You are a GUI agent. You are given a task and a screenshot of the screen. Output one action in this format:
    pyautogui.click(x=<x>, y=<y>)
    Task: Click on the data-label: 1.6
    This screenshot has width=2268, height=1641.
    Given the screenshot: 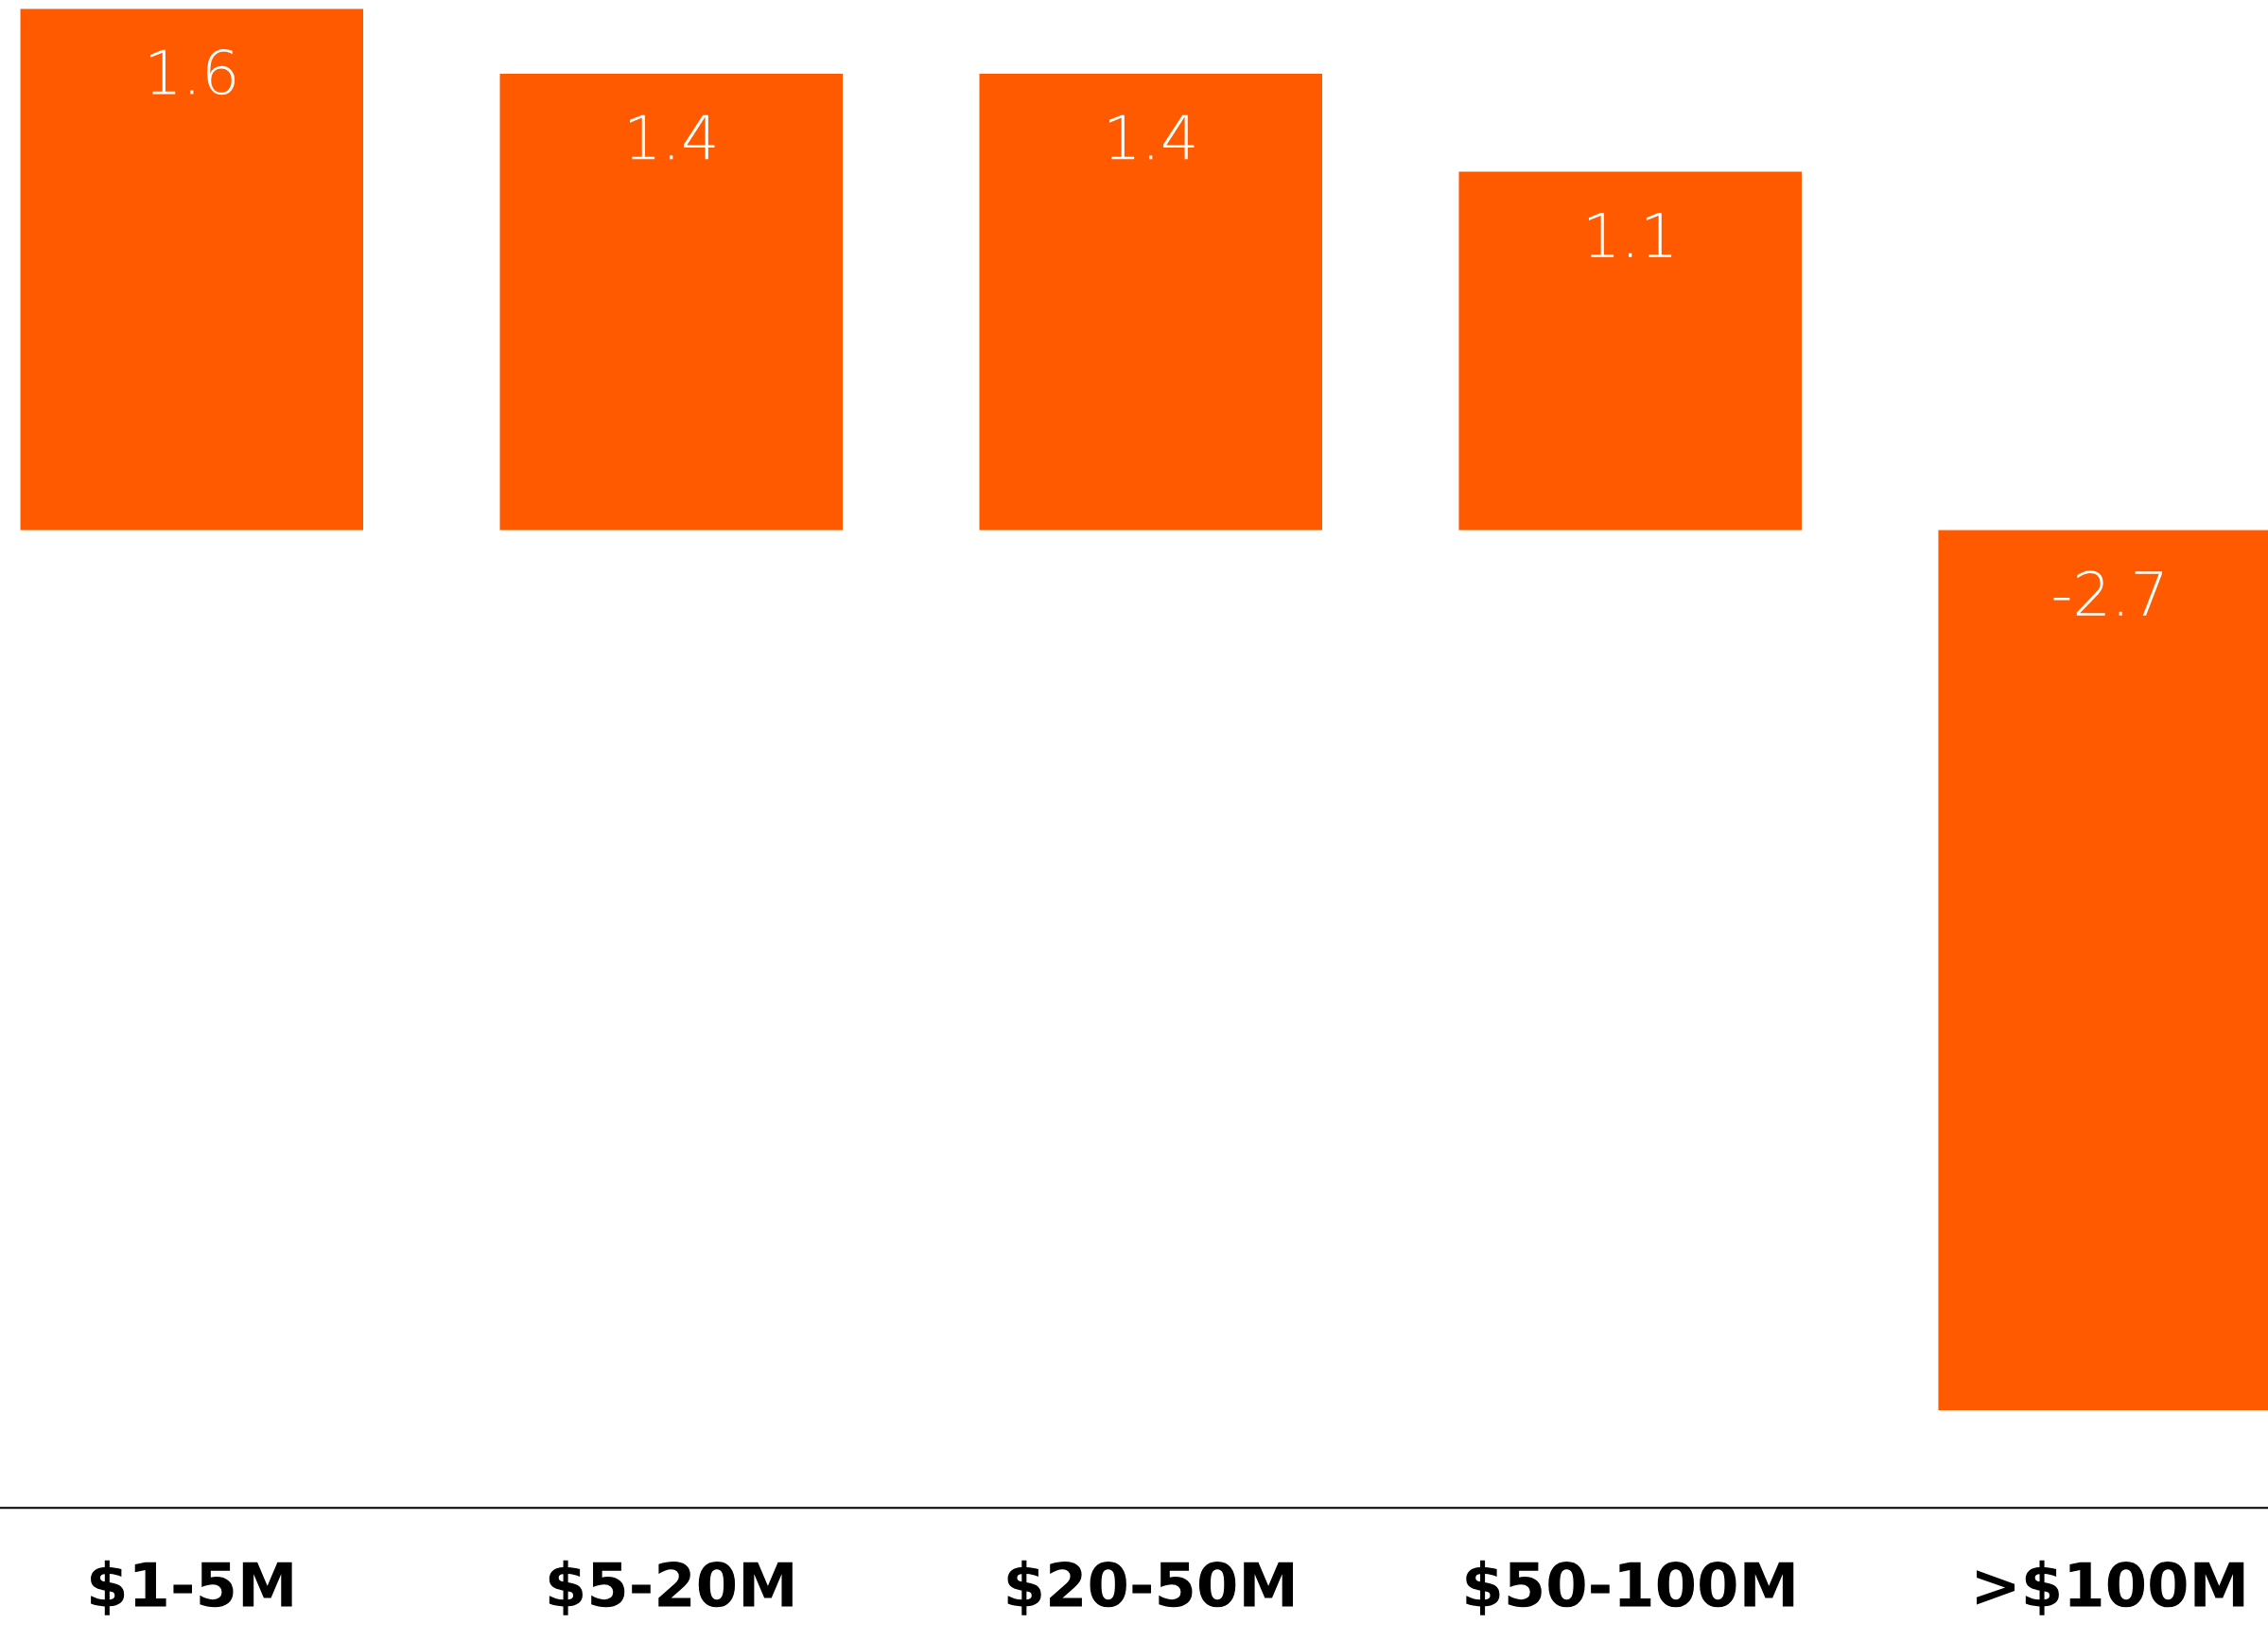 What is the action you would take?
    pyautogui.click(x=193, y=72)
    